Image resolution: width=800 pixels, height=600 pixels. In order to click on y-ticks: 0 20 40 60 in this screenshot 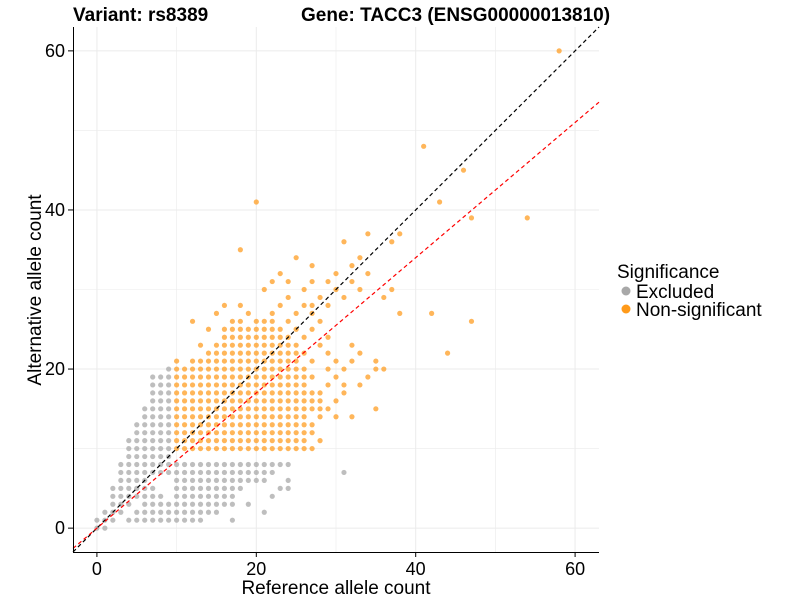, I will do `click(59, 289)`.